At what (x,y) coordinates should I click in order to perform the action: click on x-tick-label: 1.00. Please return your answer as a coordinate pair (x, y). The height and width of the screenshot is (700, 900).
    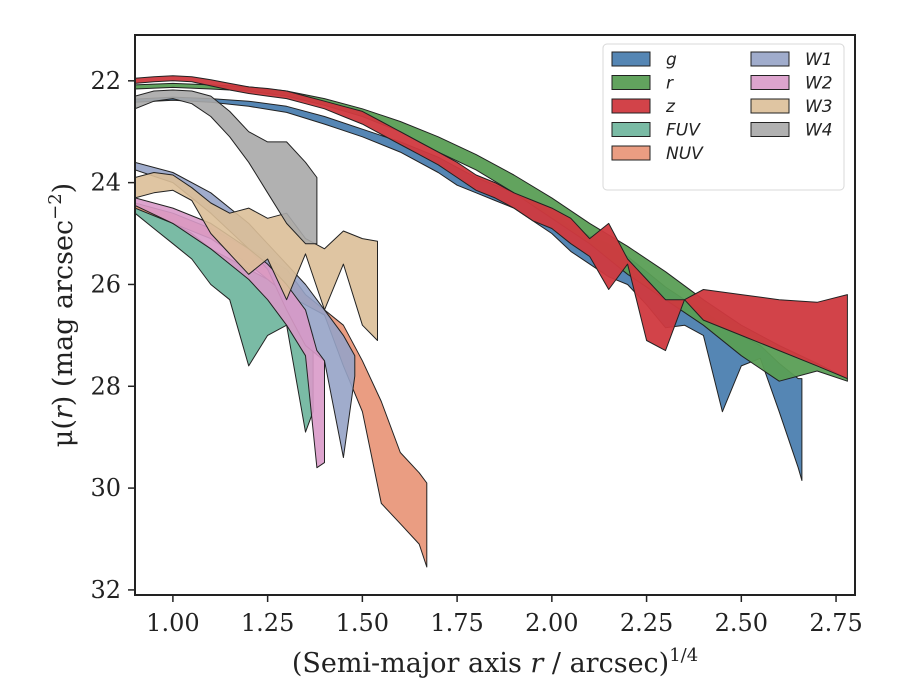
    Looking at the image, I should click on (172, 623).